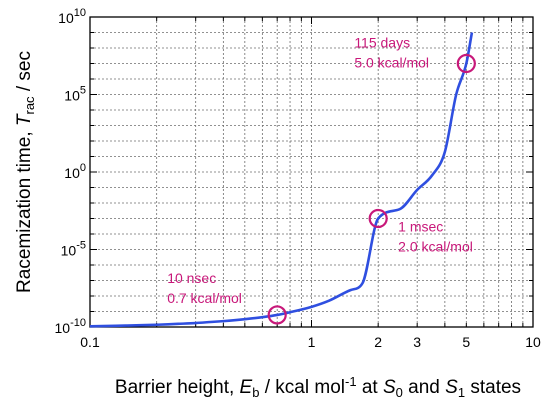 This screenshot has width=550, height=408. I want to click on x-tick-label: 0.1, so click(90, 342).